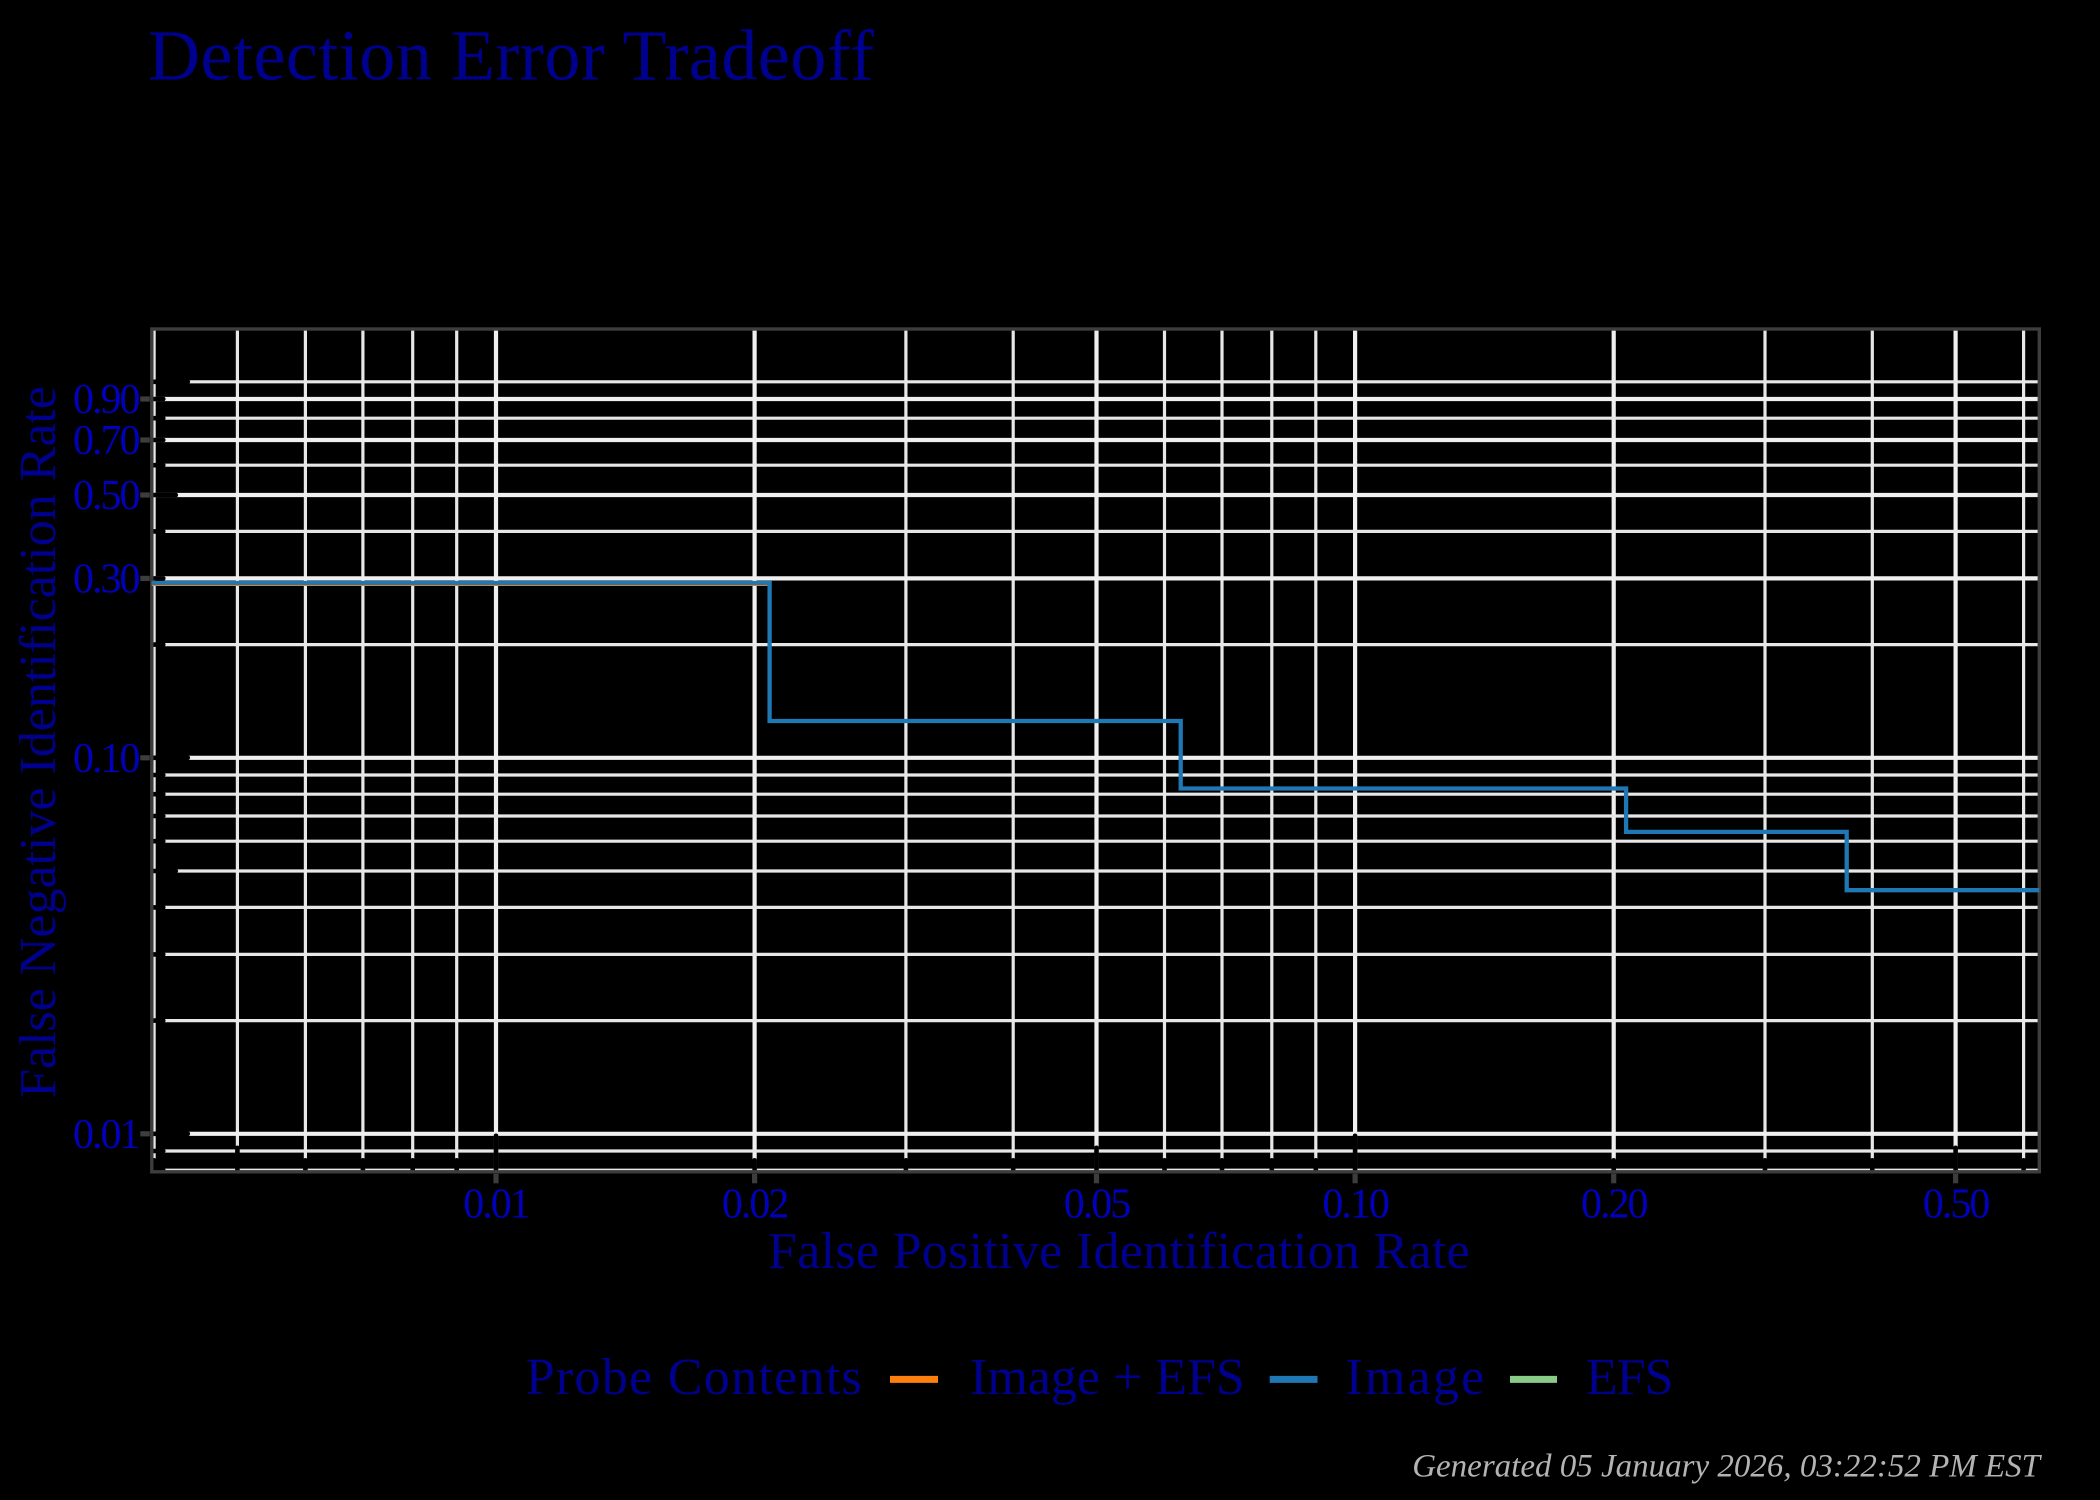 The width and height of the screenshot is (2100, 1500). What do you see at coordinates (1097, 1204) in the screenshot?
I see `svg-text: 0.05` at bounding box center [1097, 1204].